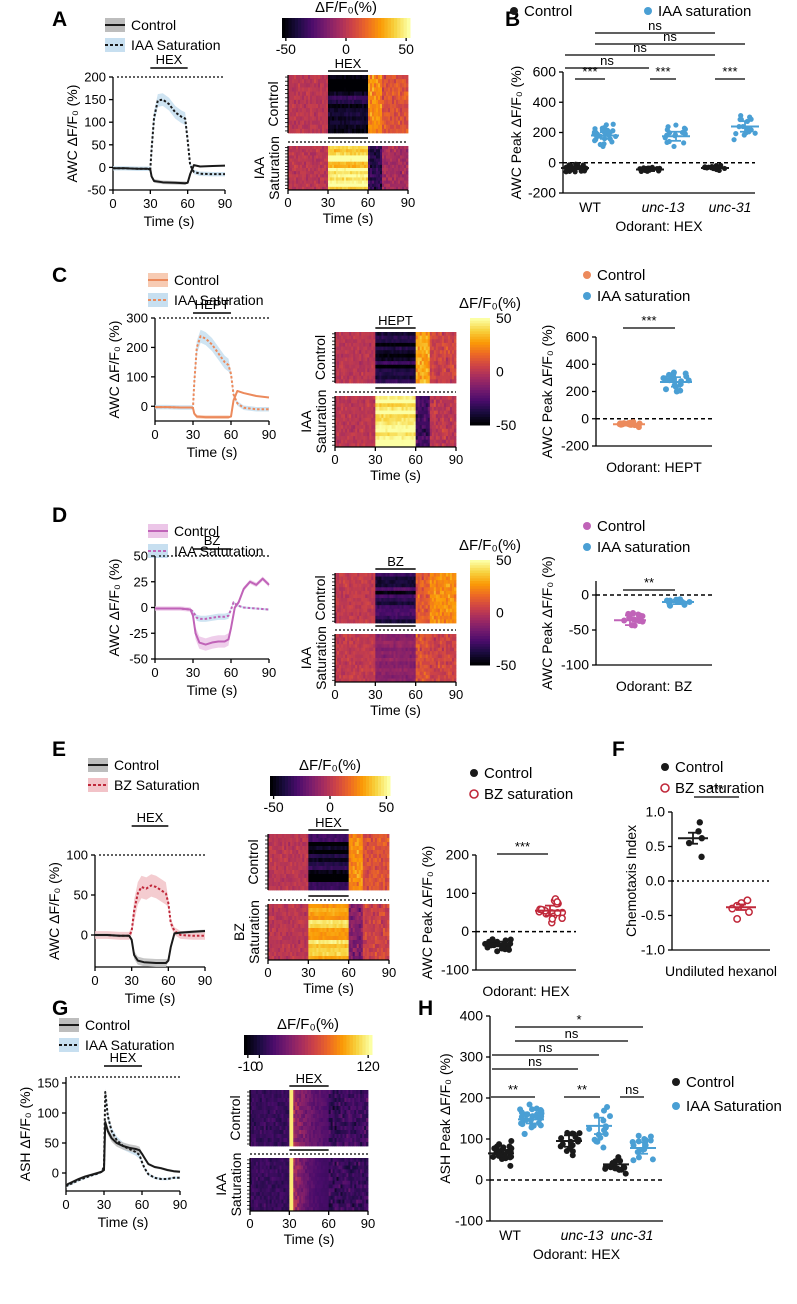 The height and width of the screenshot is (1304, 797). I want to click on row-group-label-0: Control, so click(320, 357).